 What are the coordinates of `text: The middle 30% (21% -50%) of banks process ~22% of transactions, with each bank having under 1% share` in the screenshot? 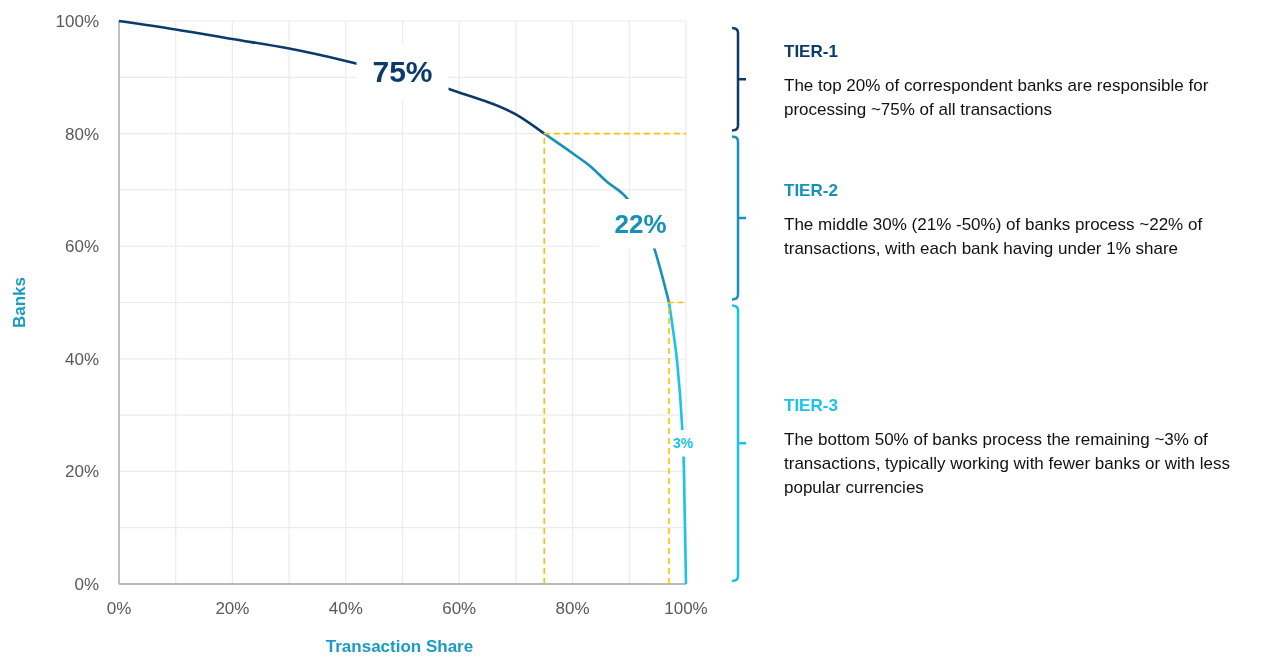 It's located at (993, 237).